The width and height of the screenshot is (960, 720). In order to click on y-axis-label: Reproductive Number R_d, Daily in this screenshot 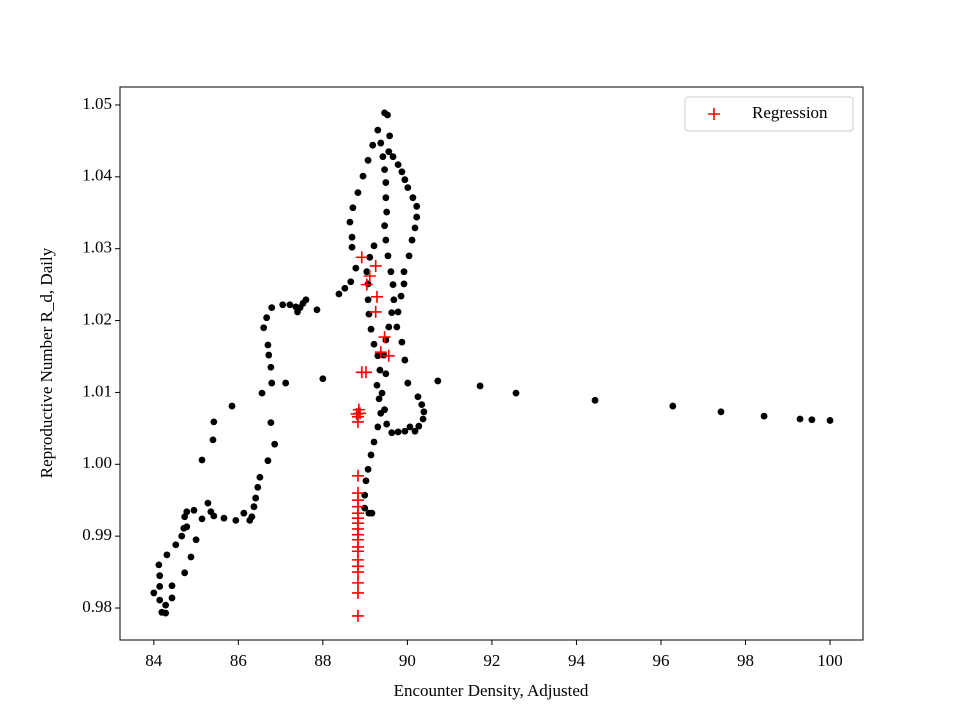, I will do `click(46, 362)`.